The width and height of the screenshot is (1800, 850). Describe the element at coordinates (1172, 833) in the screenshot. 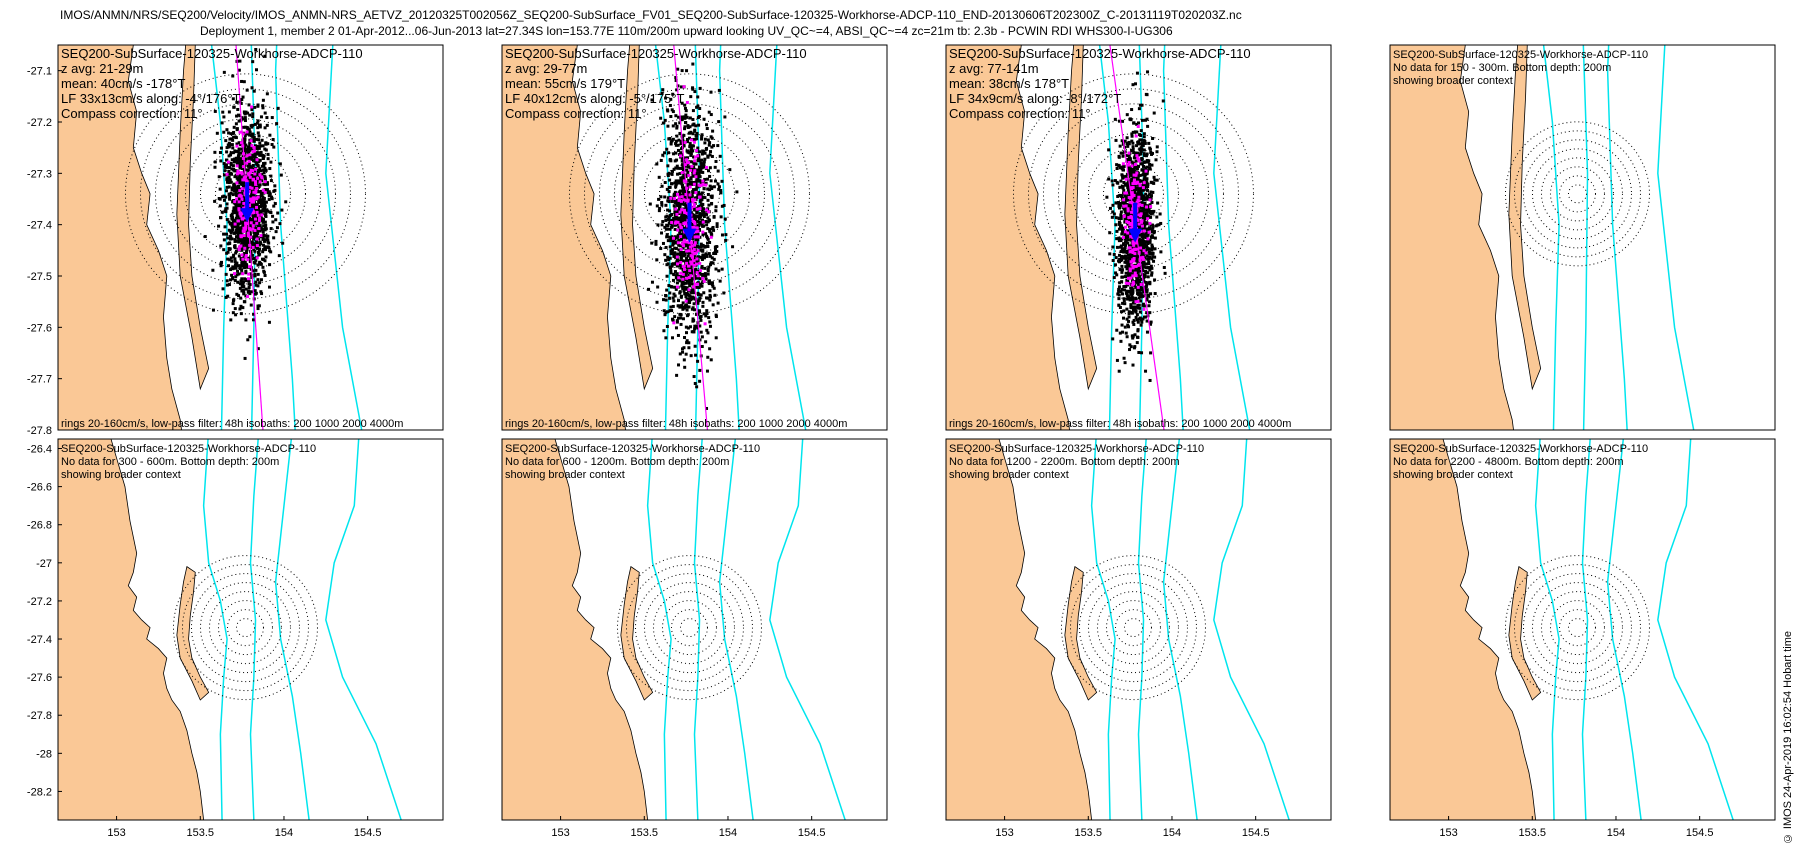

I see `x-tick-label: 154` at that location.